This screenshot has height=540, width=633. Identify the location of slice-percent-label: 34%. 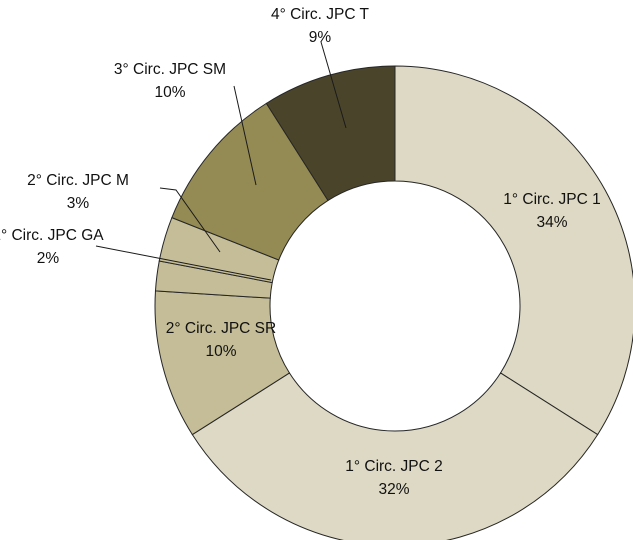
(551, 222).